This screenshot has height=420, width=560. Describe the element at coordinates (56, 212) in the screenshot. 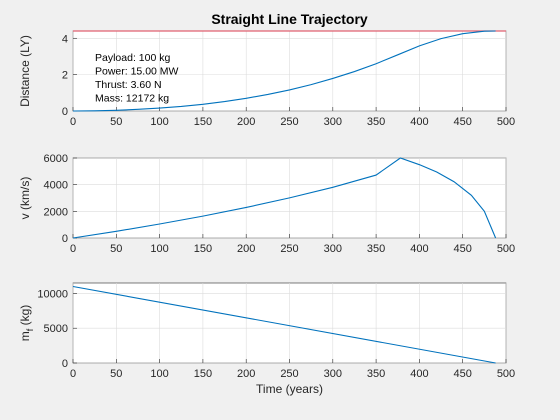

I see `y-tick-label: 2000` at that location.